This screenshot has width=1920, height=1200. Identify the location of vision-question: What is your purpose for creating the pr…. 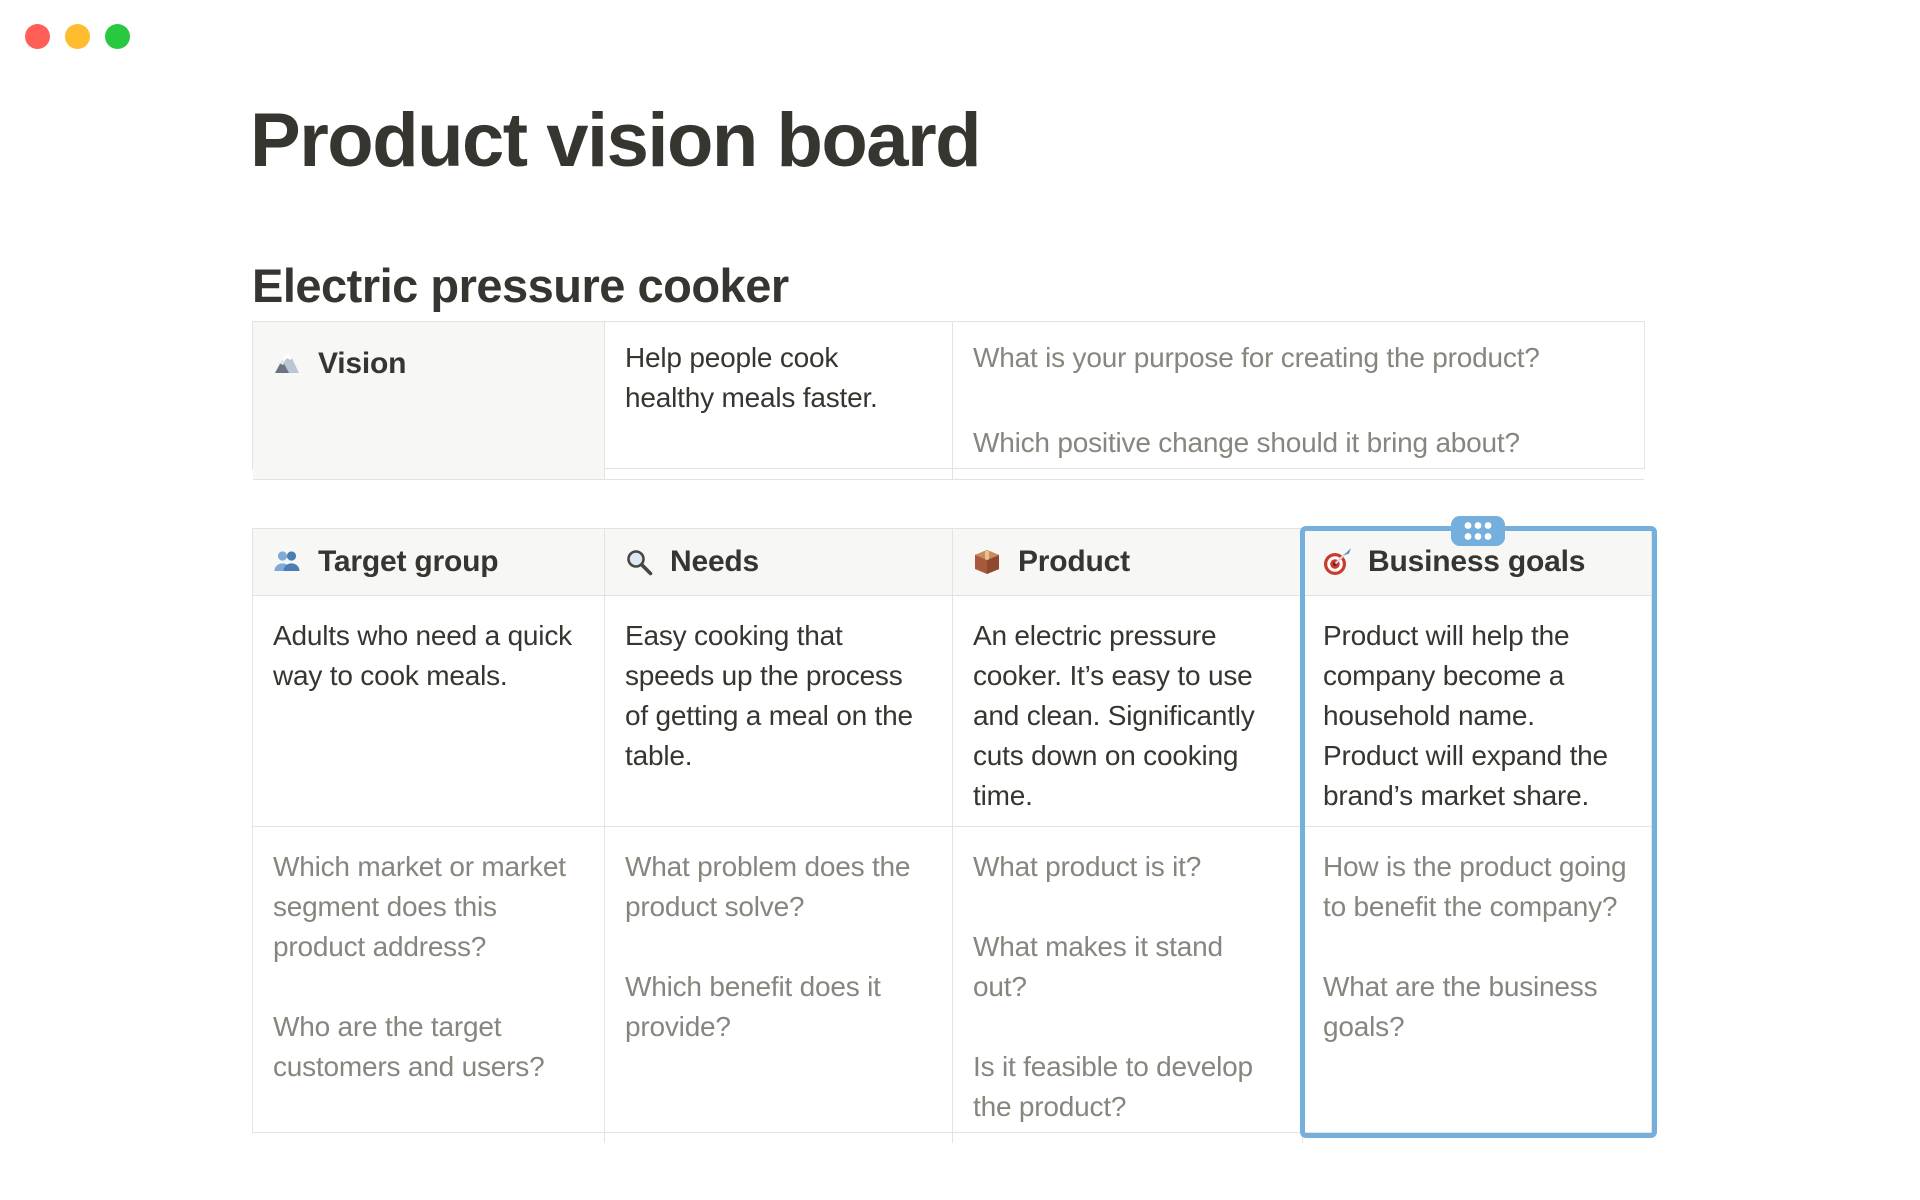
(1256, 357).